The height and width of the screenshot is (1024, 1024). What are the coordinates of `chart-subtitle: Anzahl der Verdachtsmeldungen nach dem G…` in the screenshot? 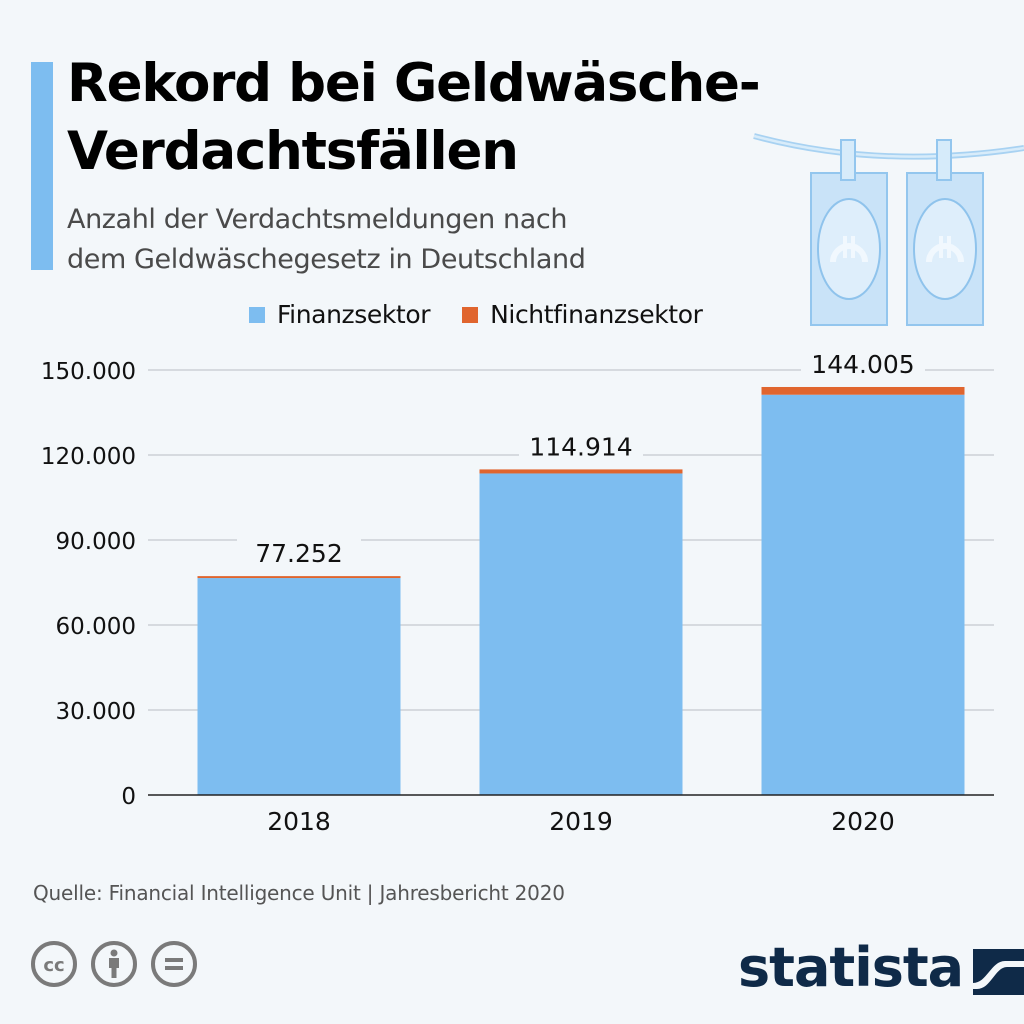 It's located at (397, 240).